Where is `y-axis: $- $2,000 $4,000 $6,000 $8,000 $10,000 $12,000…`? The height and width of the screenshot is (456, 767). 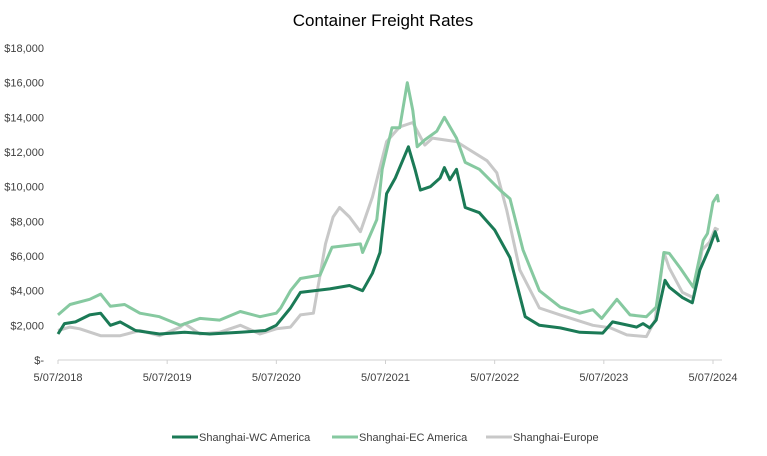
y-axis: $- $2,000 $4,000 $6,000 $8,000 $10,000 $12,000… is located at coordinates (24, 205).